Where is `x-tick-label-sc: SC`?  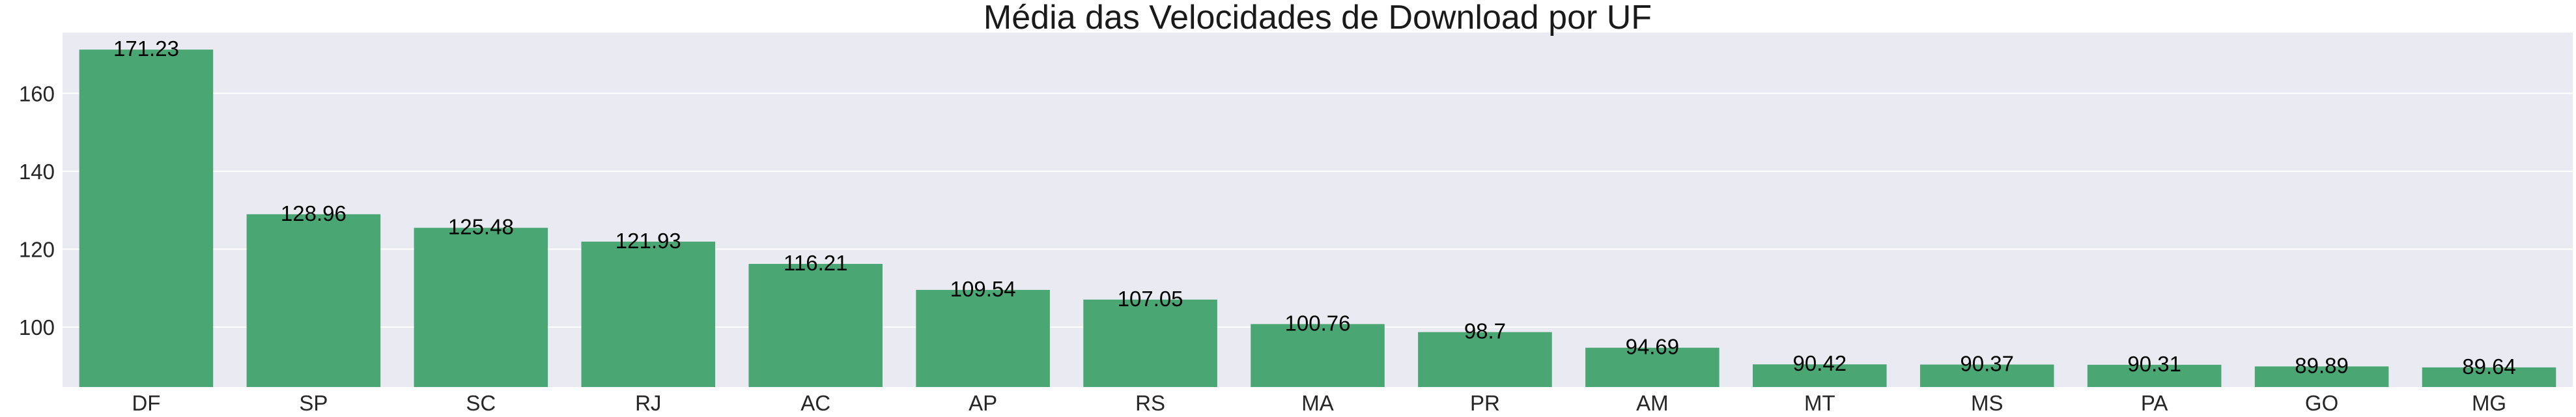
x-tick-label-sc: SC is located at coordinates (481, 403).